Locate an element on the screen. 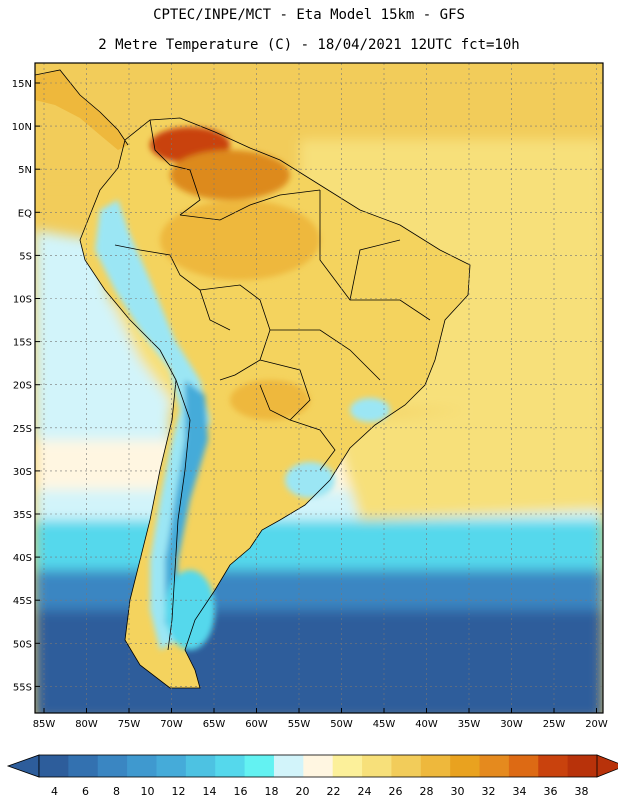  colorbar: 4 6 8 10 12 14 16 18 20 22 24 26 28 30 32 34 36 38 is located at coordinates (312, 776).